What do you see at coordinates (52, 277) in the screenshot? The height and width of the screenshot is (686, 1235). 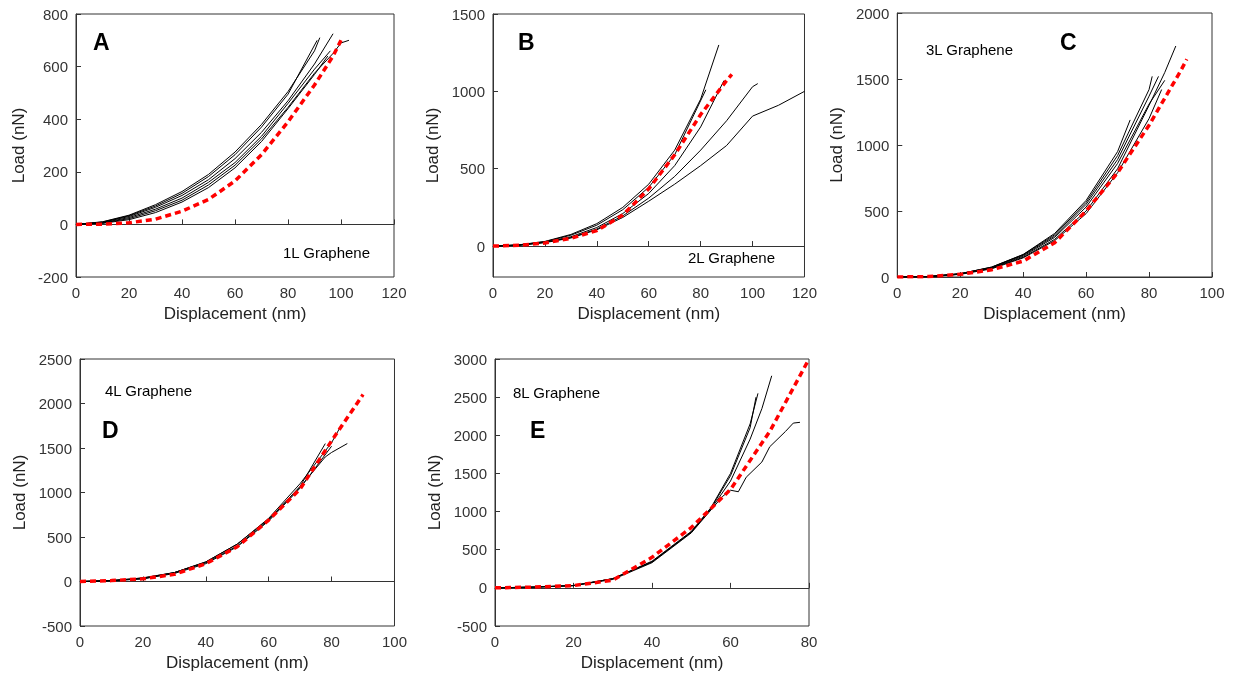 I see `y-tick-label: -200` at bounding box center [52, 277].